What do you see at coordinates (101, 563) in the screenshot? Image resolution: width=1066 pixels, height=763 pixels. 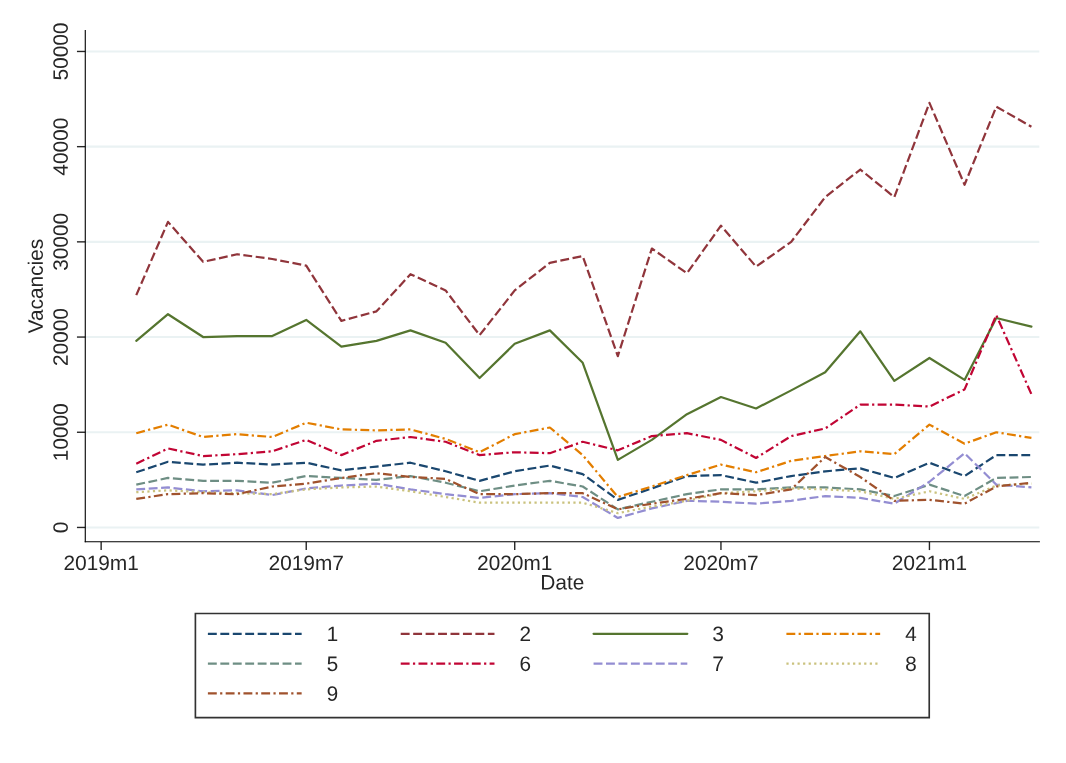 I see `x-tick-label: 2019m1` at bounding box center [101, 563].